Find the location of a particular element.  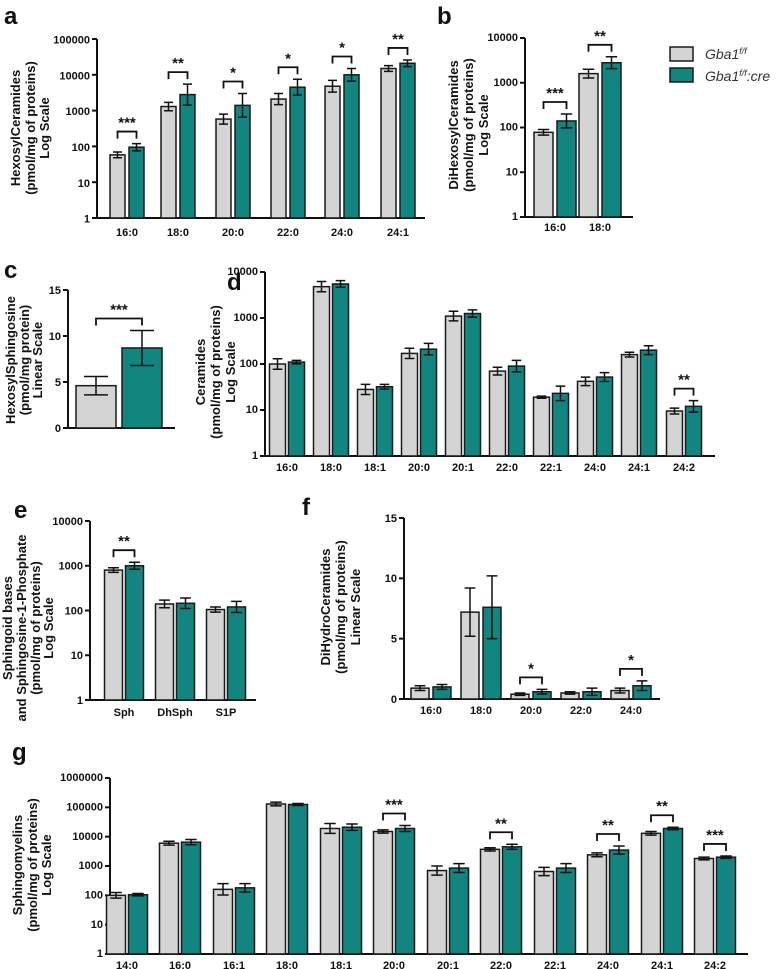

x-tick-label: 24:1 is located at coordinates (639, 468).